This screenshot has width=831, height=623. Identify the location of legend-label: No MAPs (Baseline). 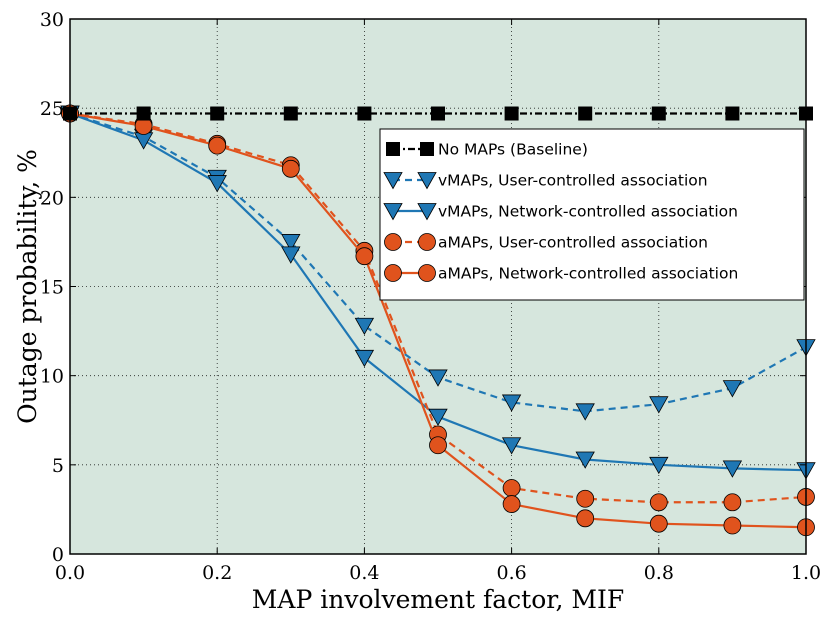
(513, 150).